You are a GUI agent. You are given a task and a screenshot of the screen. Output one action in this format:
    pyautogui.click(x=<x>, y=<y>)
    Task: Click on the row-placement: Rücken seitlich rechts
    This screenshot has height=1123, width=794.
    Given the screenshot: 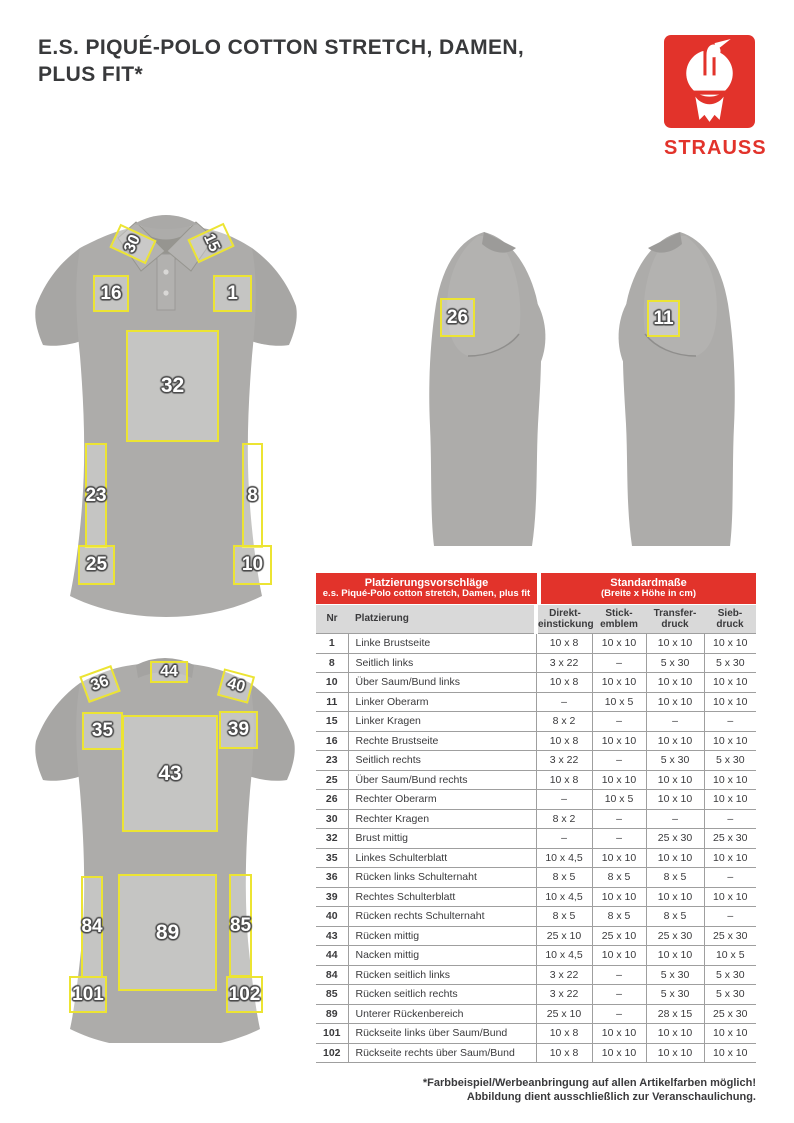 What is the action you would take?
    pyautogui.click(x=441, y=994)
    